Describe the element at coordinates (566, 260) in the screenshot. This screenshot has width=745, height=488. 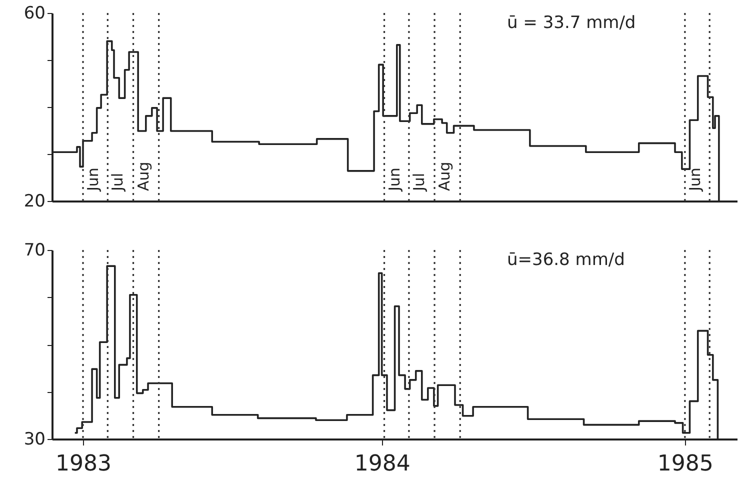
I see `annotation: ū=36.8 mm/d` at that location.